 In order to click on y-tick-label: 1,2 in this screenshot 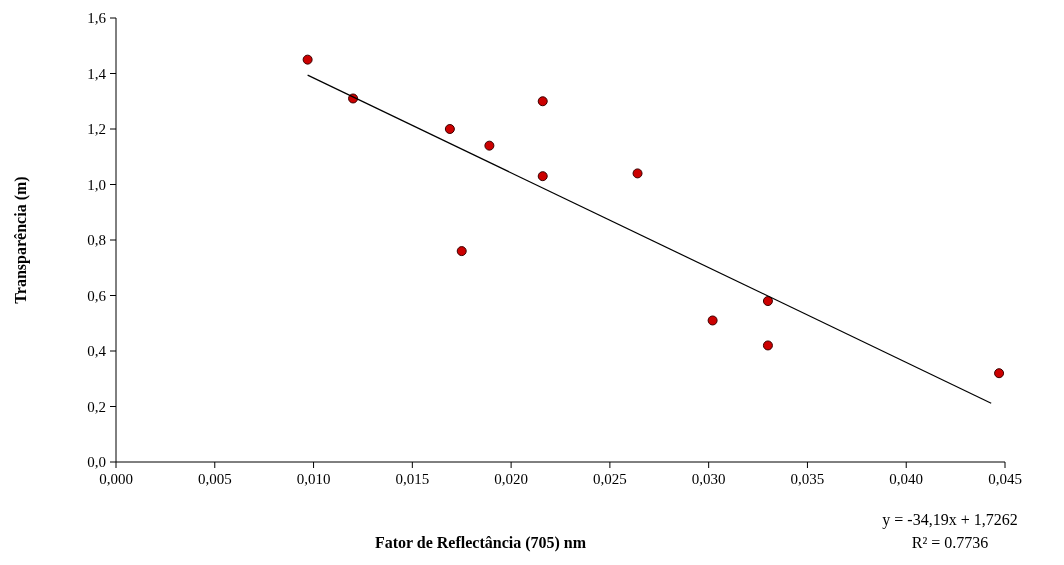, I will do `click(96, 129)`.